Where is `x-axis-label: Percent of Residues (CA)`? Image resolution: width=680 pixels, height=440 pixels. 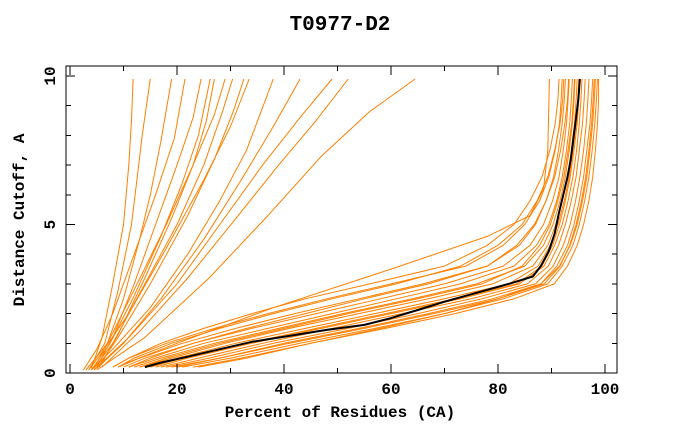
x-axis-label: Percent of Residues (CA) is located at coordinates (340, 413).